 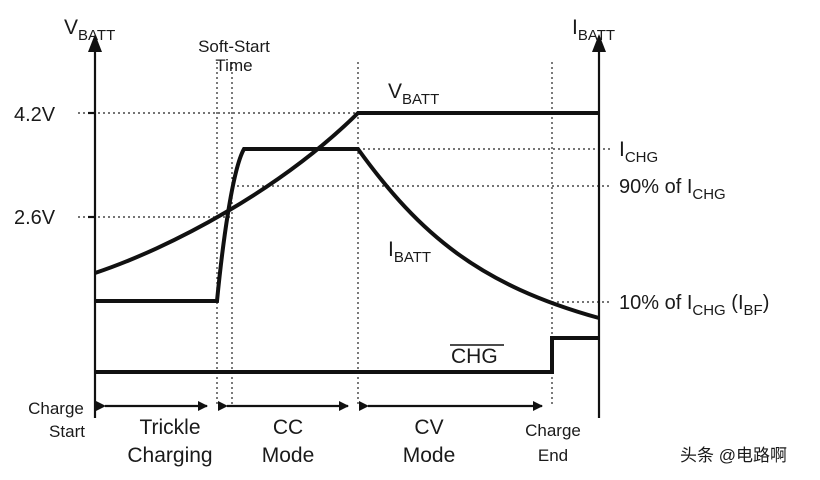 I want to click on vbatt-label: VBATT, so click(x=413, y=94).